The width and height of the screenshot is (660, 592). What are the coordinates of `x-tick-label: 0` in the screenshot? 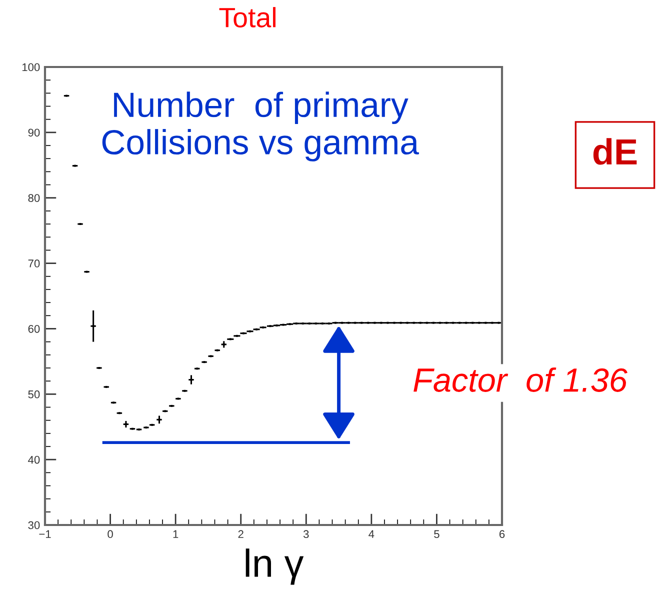 It's located at (110, 534).